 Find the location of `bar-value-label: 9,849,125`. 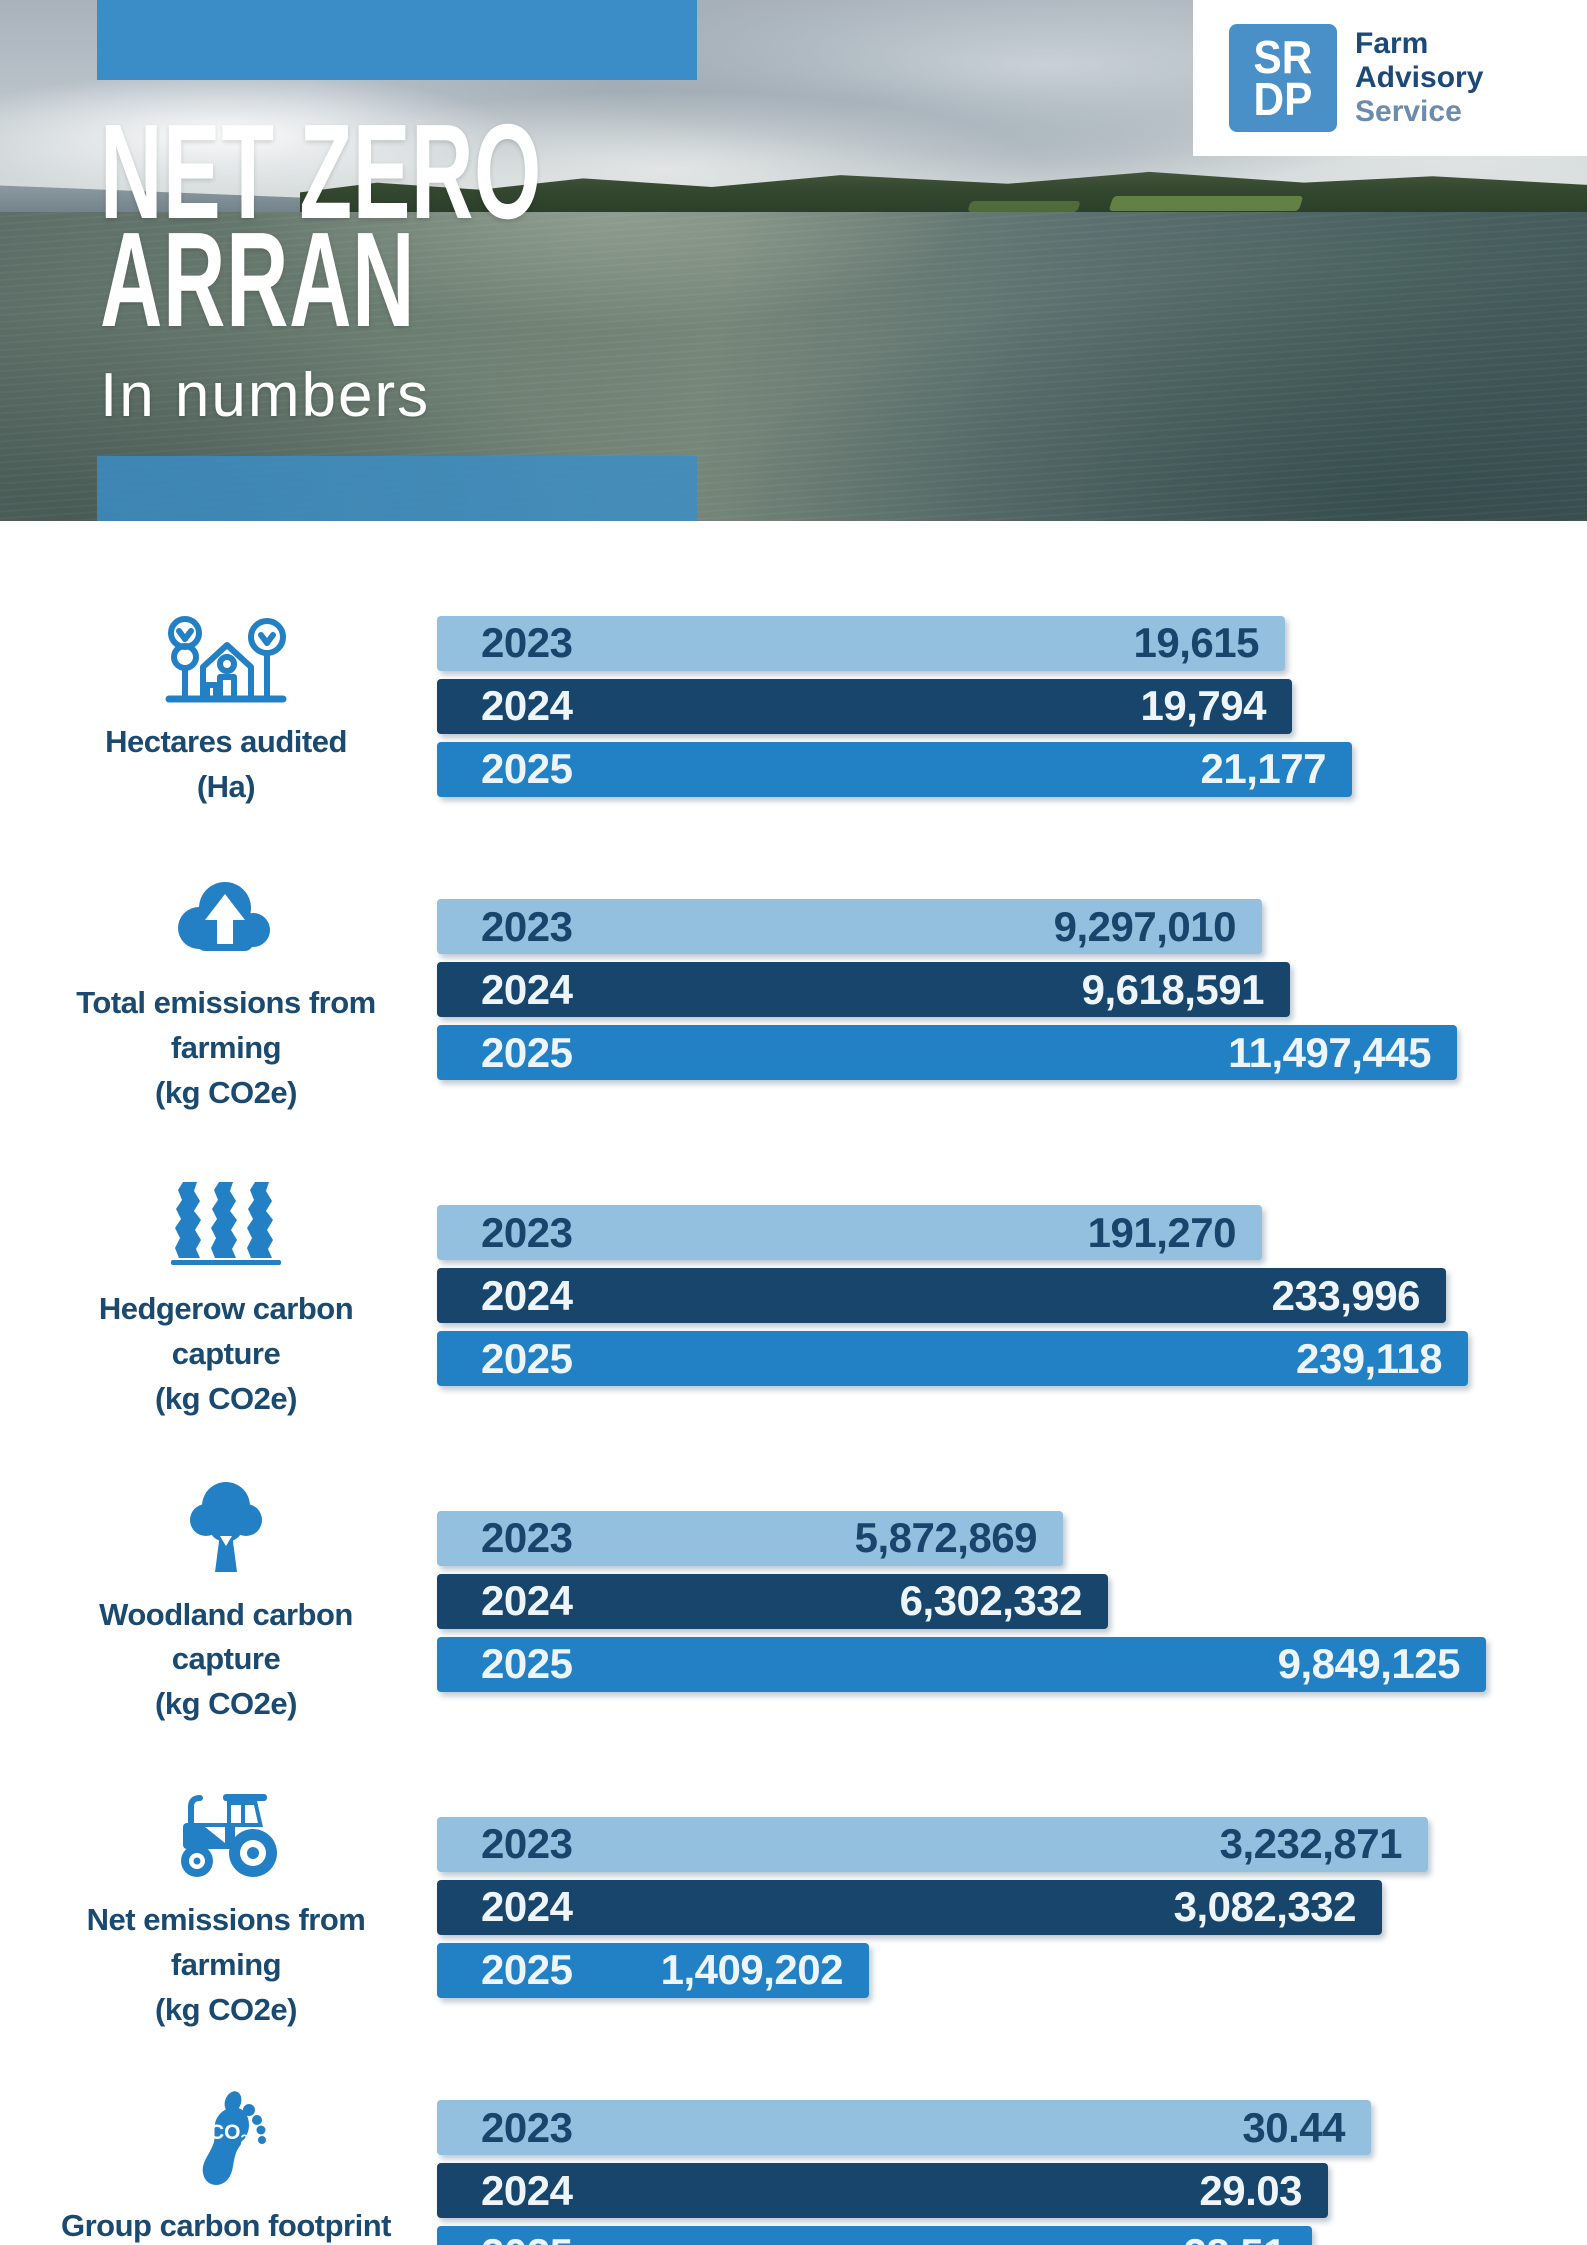

bar-value-label: 9,849,125 is located at coordinates (1369, 1664).